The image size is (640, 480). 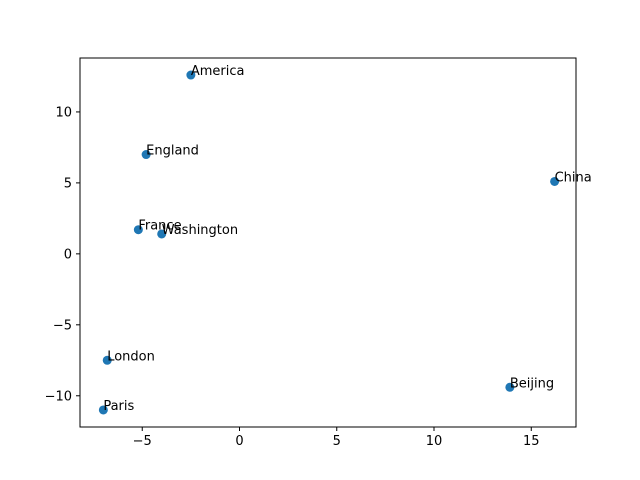 What do you see at coordinates (146, 155) in the screenshot?
I see `data-point-england` at bounding box center [146, 155].